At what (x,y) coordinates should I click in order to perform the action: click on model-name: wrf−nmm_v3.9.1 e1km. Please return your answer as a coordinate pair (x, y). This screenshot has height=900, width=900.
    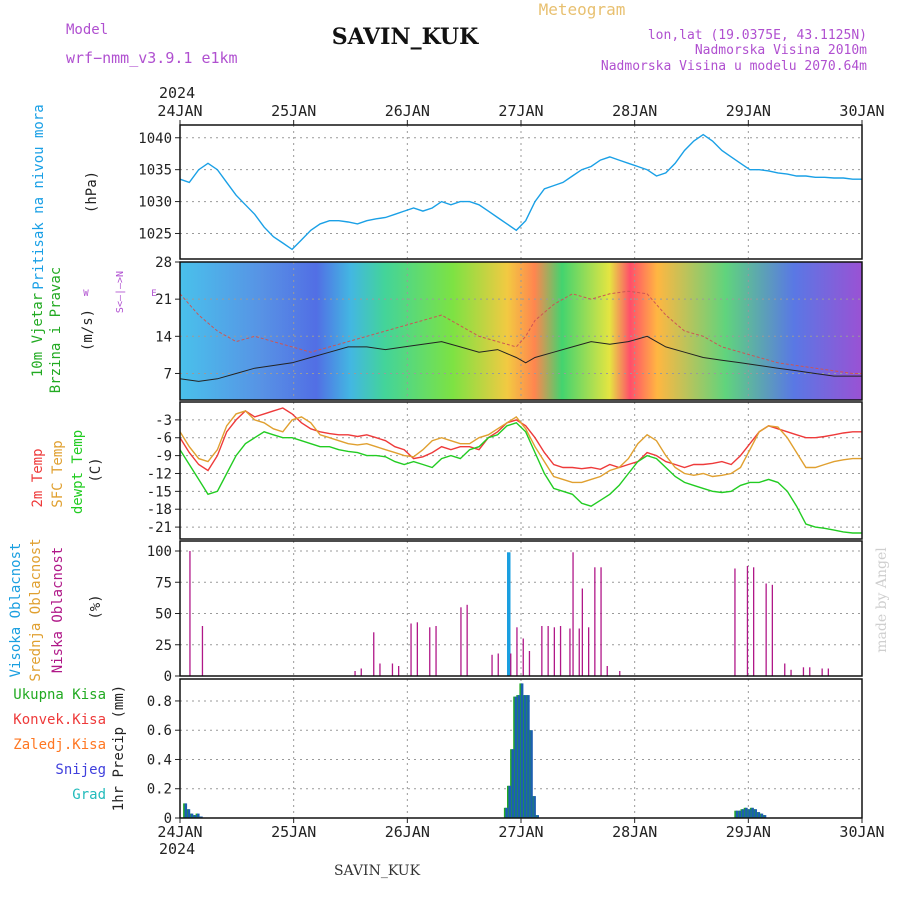
    Looking at the image, I should click on (152, 58).